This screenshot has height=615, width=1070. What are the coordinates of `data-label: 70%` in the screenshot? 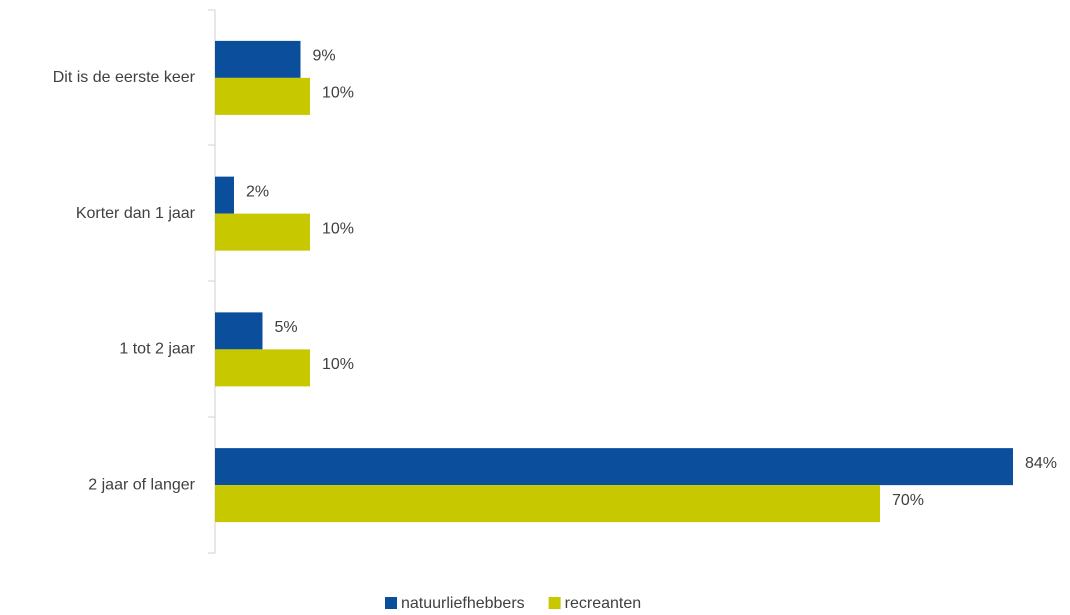 It's located at (908, 500).